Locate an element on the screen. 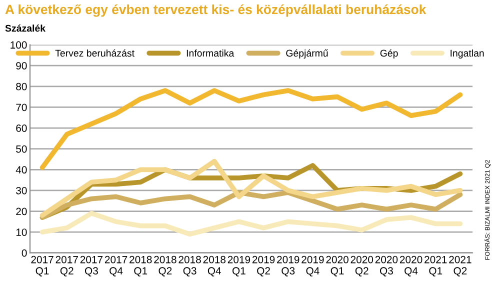 The image size is (500, 289). legend-label: Gépjármű is located at coordinates (307, 54).